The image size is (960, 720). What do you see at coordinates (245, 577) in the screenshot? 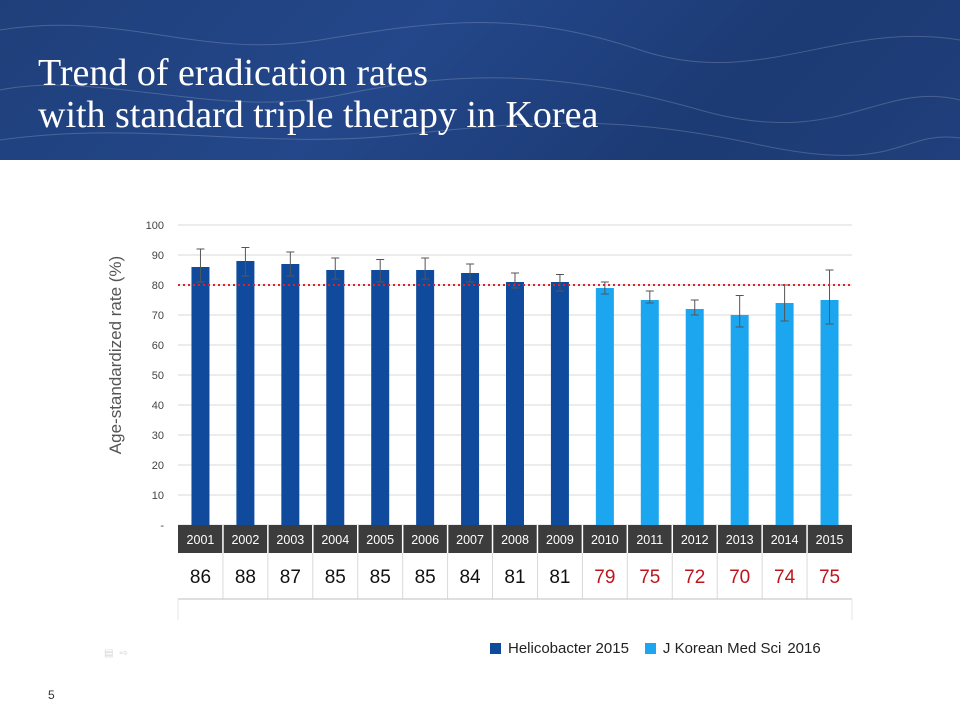
I see `table-value-label: 88` at bounding box center [245, 577].